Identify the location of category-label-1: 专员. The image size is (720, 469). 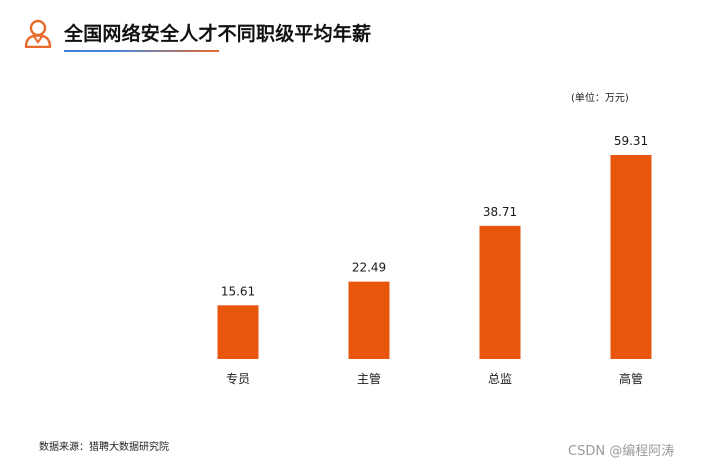
(238, 378).